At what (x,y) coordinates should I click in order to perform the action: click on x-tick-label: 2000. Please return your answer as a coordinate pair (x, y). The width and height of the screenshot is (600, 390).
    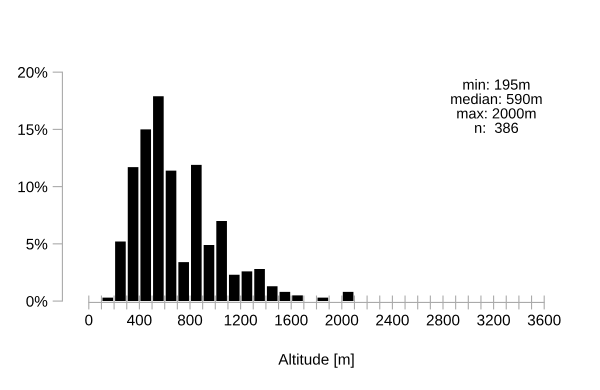
    Looking at the image, I should click on (342, 320).